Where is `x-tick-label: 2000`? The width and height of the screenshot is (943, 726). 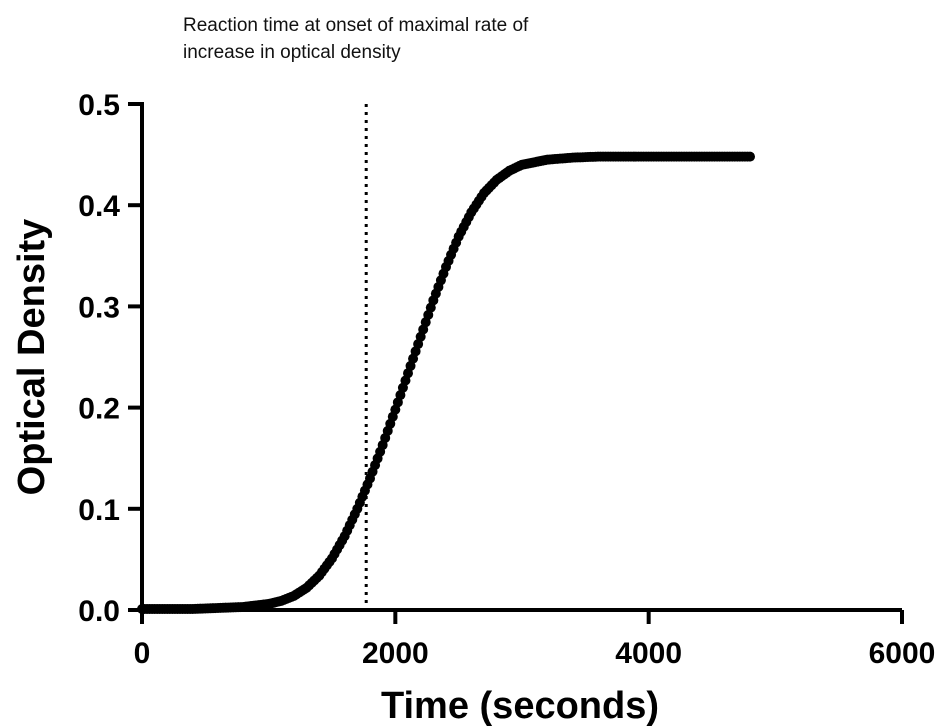 x-tick-label: 2000 is located at coordinates (395, 653).